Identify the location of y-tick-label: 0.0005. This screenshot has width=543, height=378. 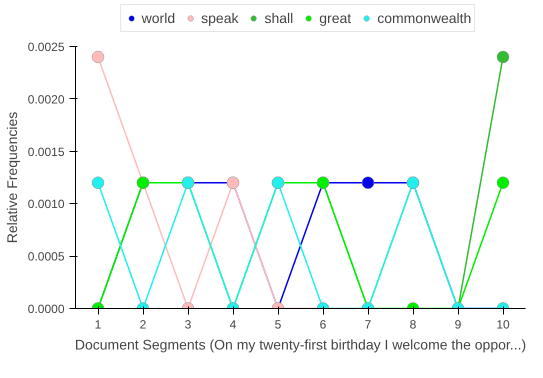
(46, 257).